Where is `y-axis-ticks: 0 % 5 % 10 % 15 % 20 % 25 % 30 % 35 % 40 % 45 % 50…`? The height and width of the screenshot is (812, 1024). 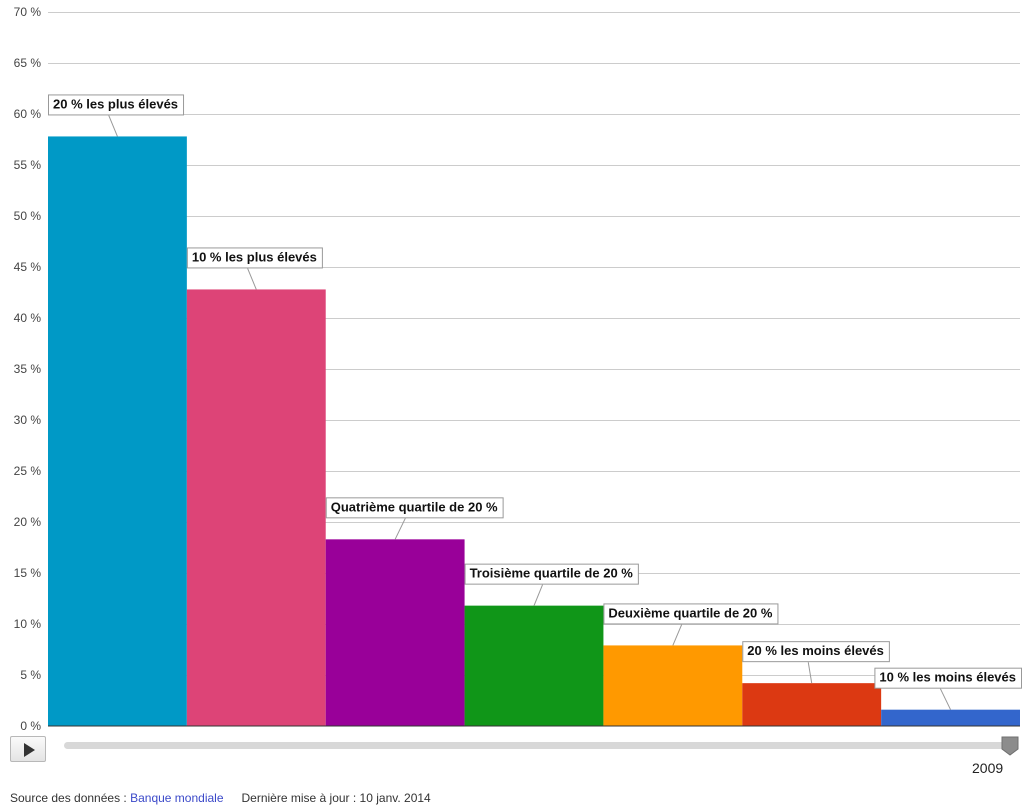
y-axis-ticks: 0 % 5 % 10 % 15 % 20 % 25 % 30 % 35 % 40 % 45 % 50… is located at coordinates (28, 367).